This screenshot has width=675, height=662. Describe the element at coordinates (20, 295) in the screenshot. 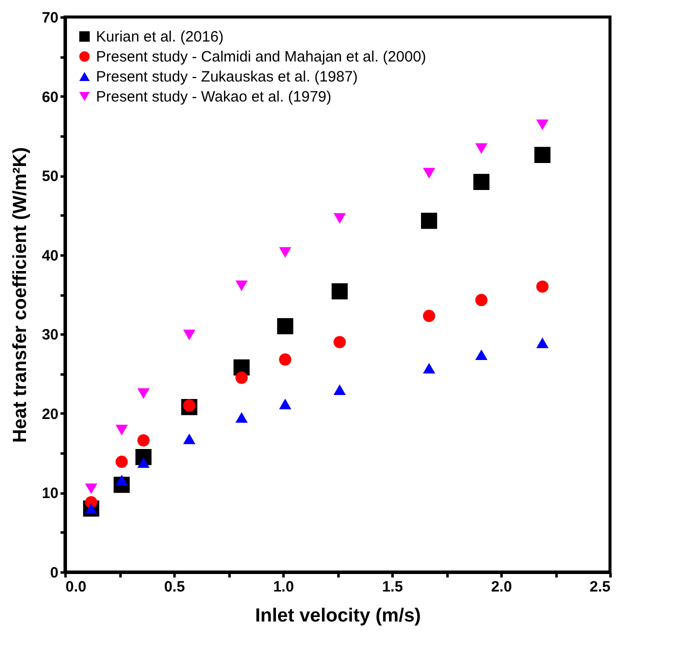

I see `y-axis-title: Heat transfer coefficient (W/m²K)` at that location.